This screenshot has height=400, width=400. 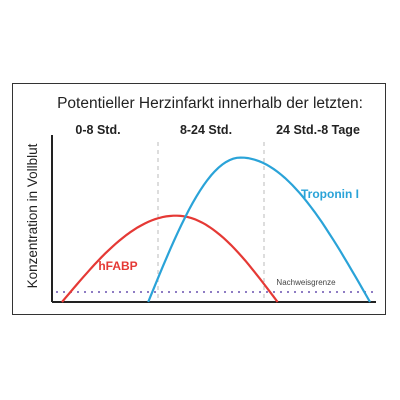 I want to click on series-label-hfabp: hFABP, so click(x=117, y=266).